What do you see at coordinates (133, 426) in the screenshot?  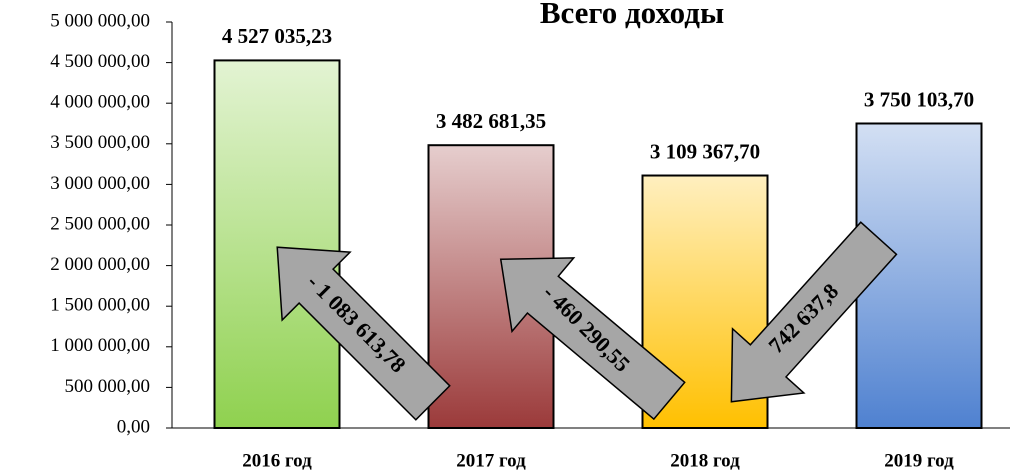 I see `y-tick-label: 0,00` at bounding box center [133, 426].